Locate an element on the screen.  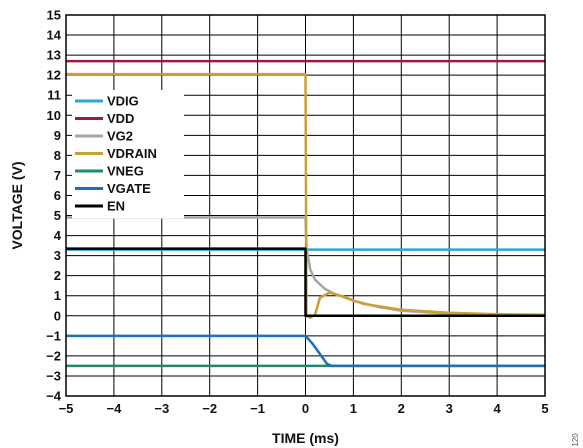
x-tick-label: 2 is located at coordinates (401, 408).